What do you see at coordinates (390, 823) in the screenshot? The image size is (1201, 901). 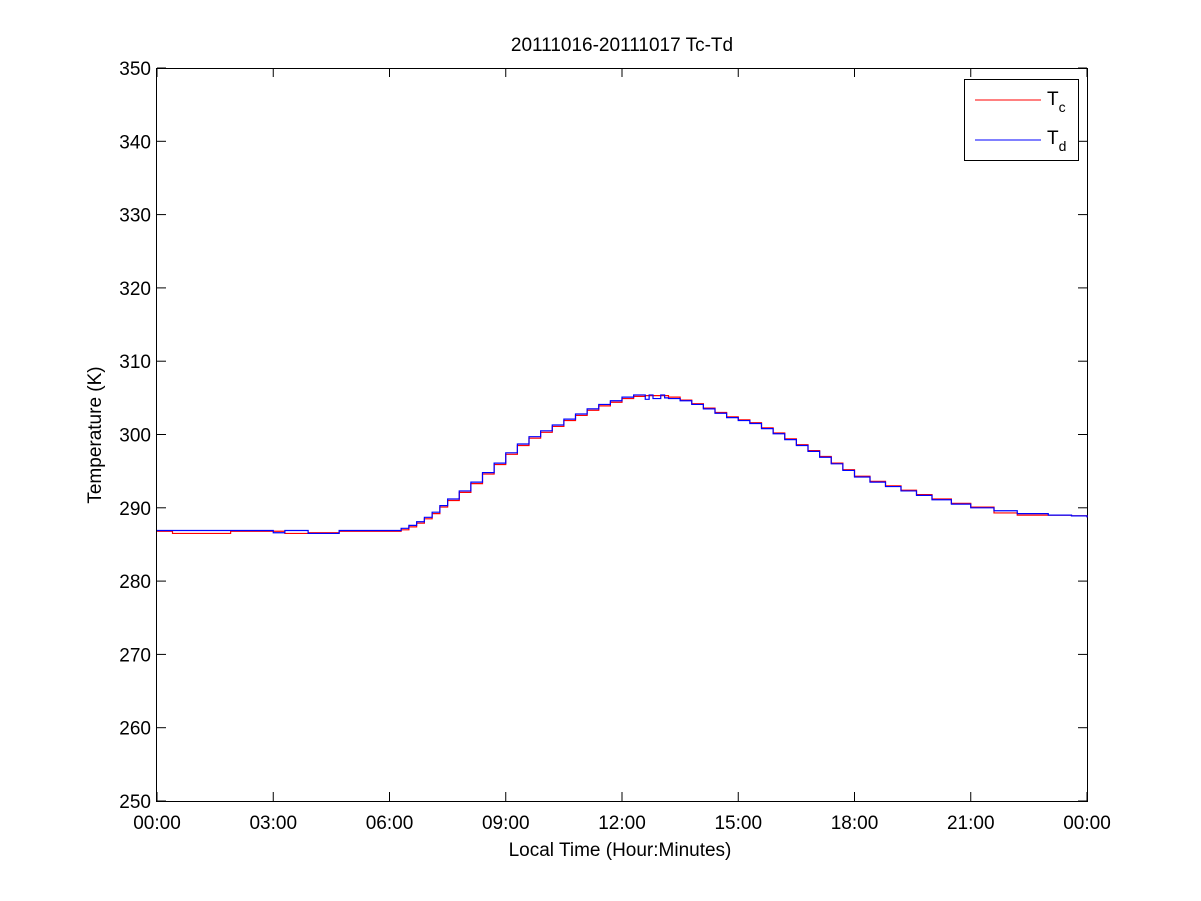 I see `x-tick-label: 06:00` at bounding box center [390, 823].